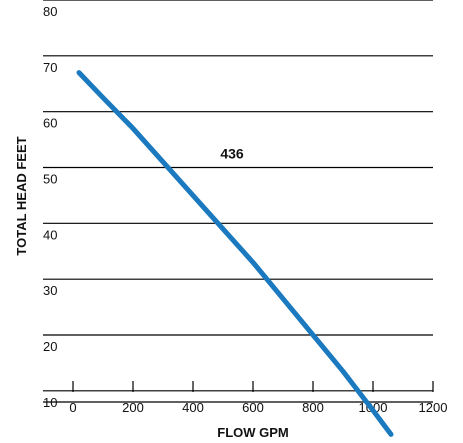  Describe the element at coordinates (133, 407) in the screenshot. I see `x-tick-label-200: 200` at that location.